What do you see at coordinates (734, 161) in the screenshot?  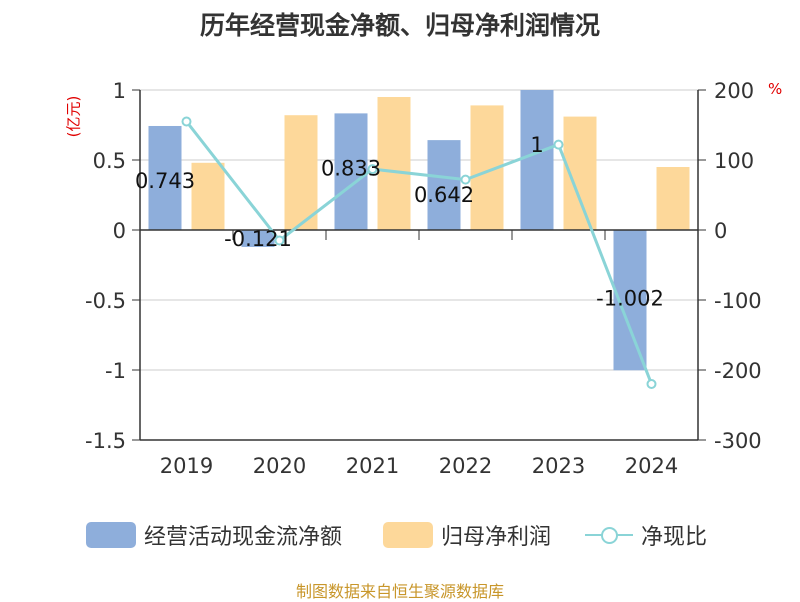 I see `right-tick-label: 100` at bounding box center [734, 161].